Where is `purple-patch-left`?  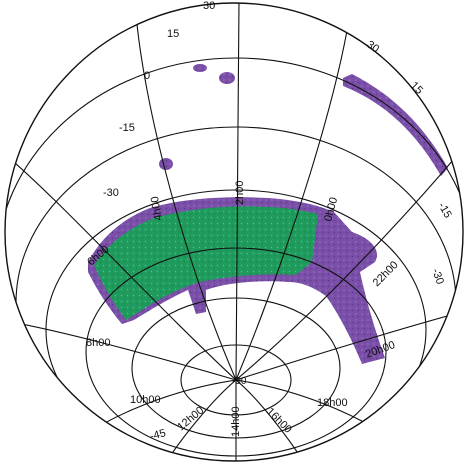
purple-patch-left is located at coordinates (166, 164).